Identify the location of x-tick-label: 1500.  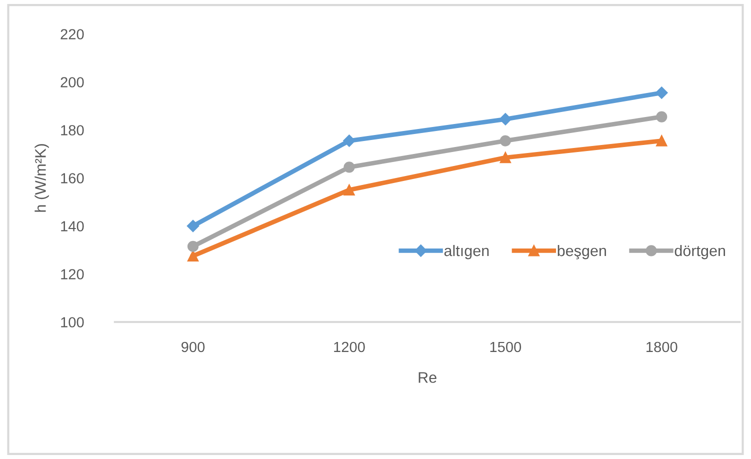
(506, 347).